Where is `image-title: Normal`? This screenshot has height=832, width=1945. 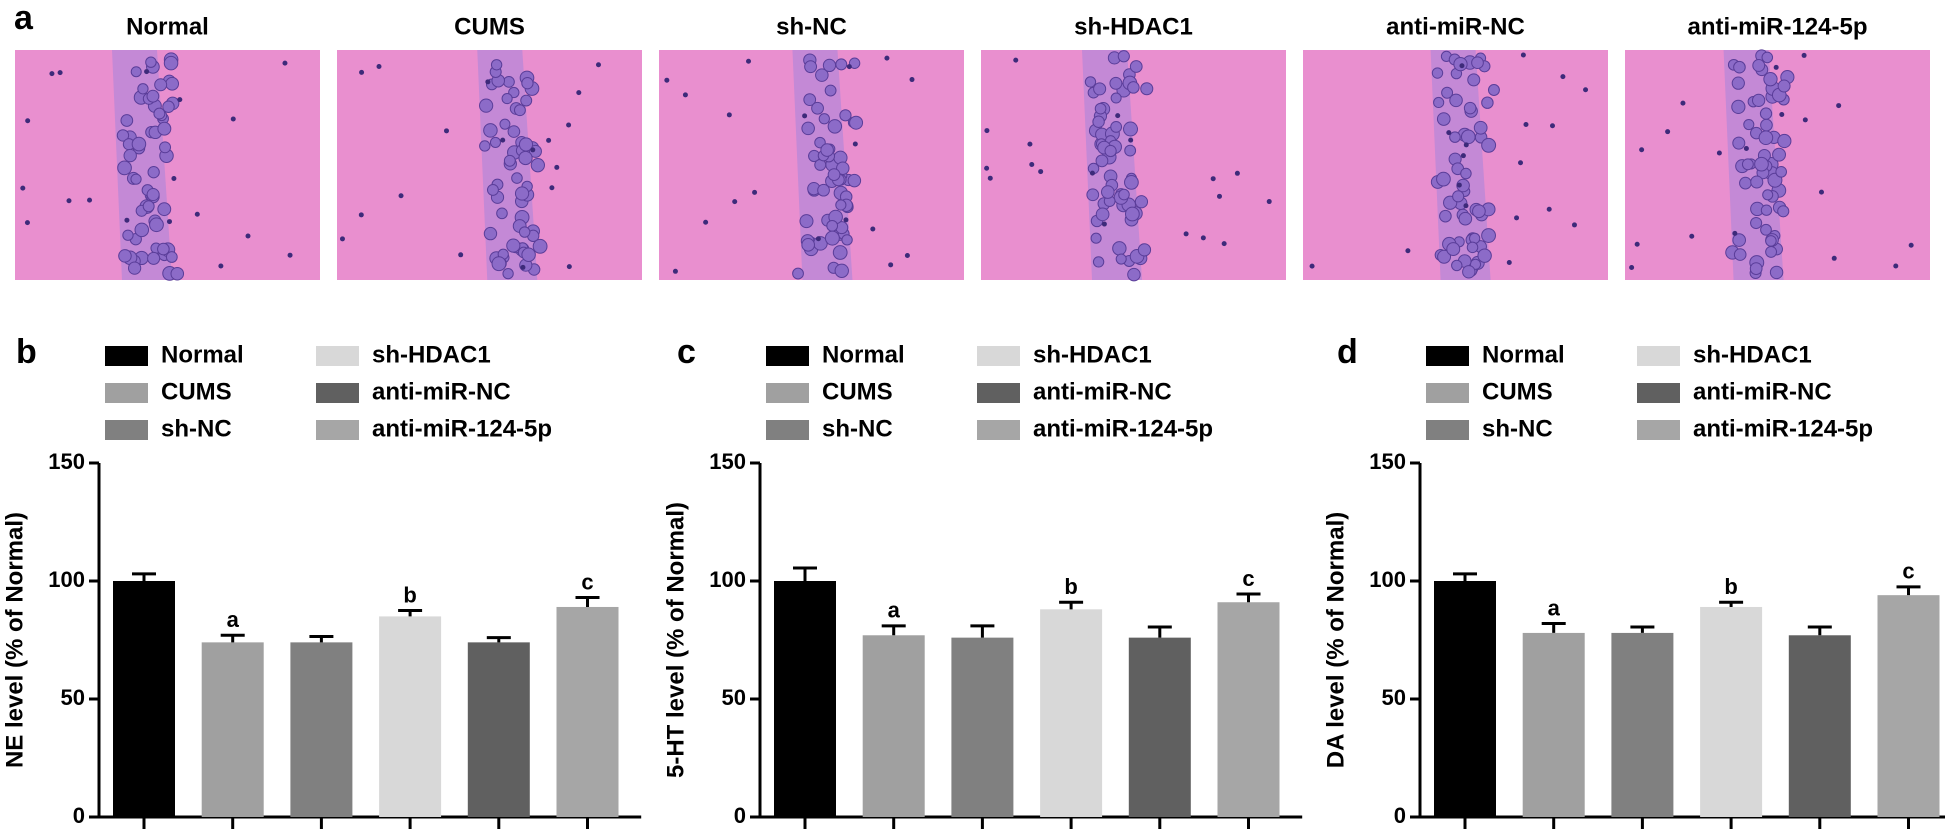 image-title: Normal is located at coordinates (167, 26).